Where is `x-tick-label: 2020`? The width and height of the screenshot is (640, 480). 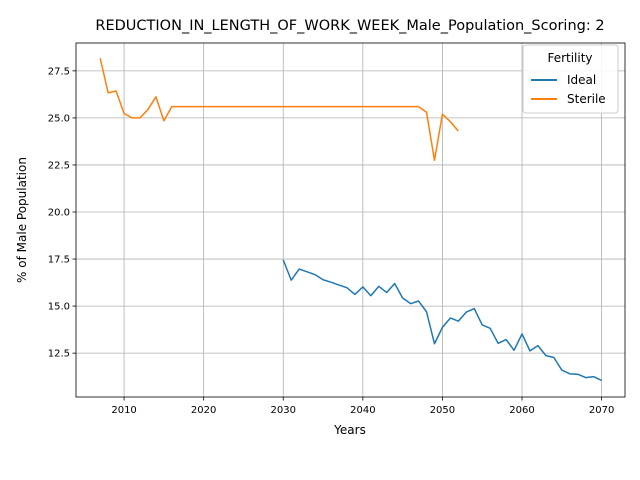 x-tick-label: 2020 is located at coordinates (203, 410).